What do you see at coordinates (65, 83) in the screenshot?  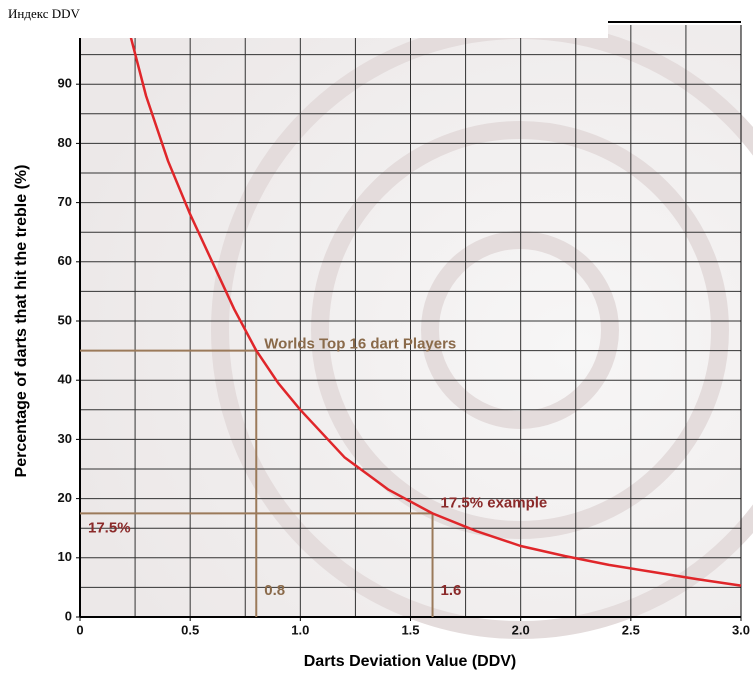 I see `y-tick-label: 90` at bounding box center [65, 83].